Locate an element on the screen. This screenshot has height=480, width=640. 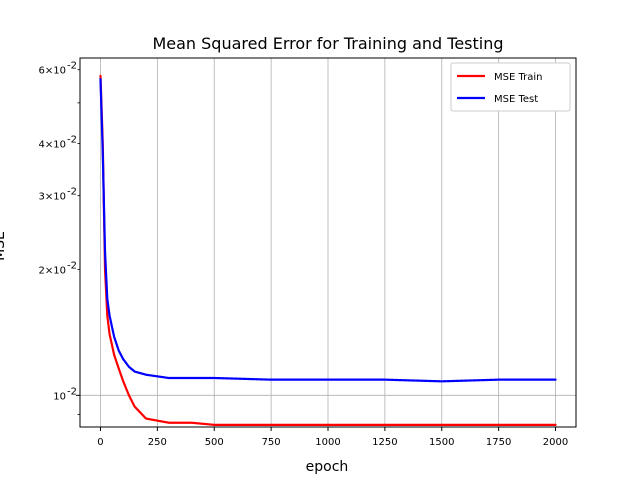
x-tick-label: 1250 is located at coordinates (384, 442).